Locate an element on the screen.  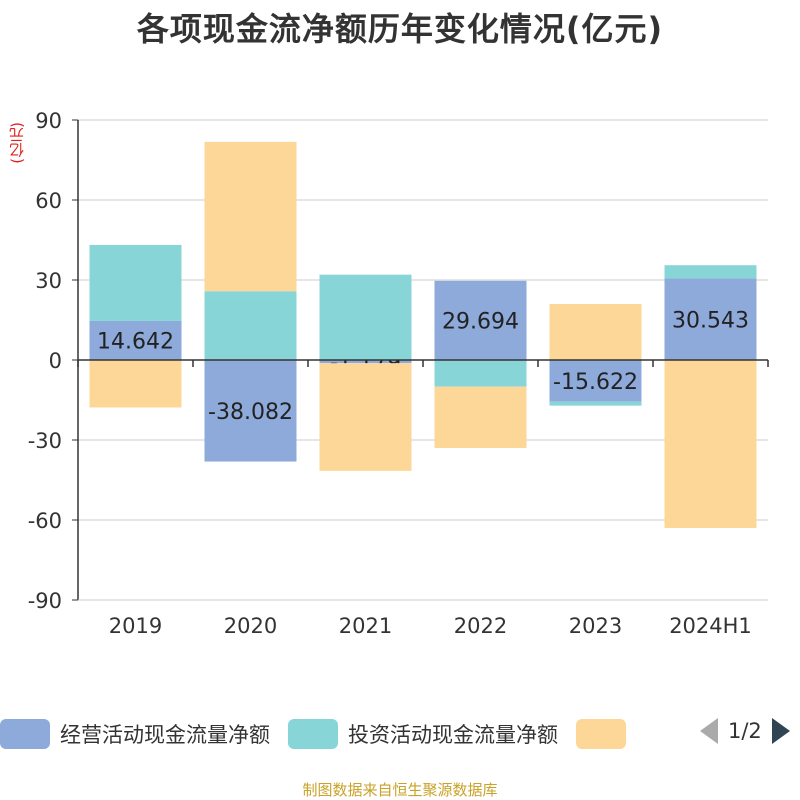
x-tick-label: 2020 is located at coordinates (250, 626).